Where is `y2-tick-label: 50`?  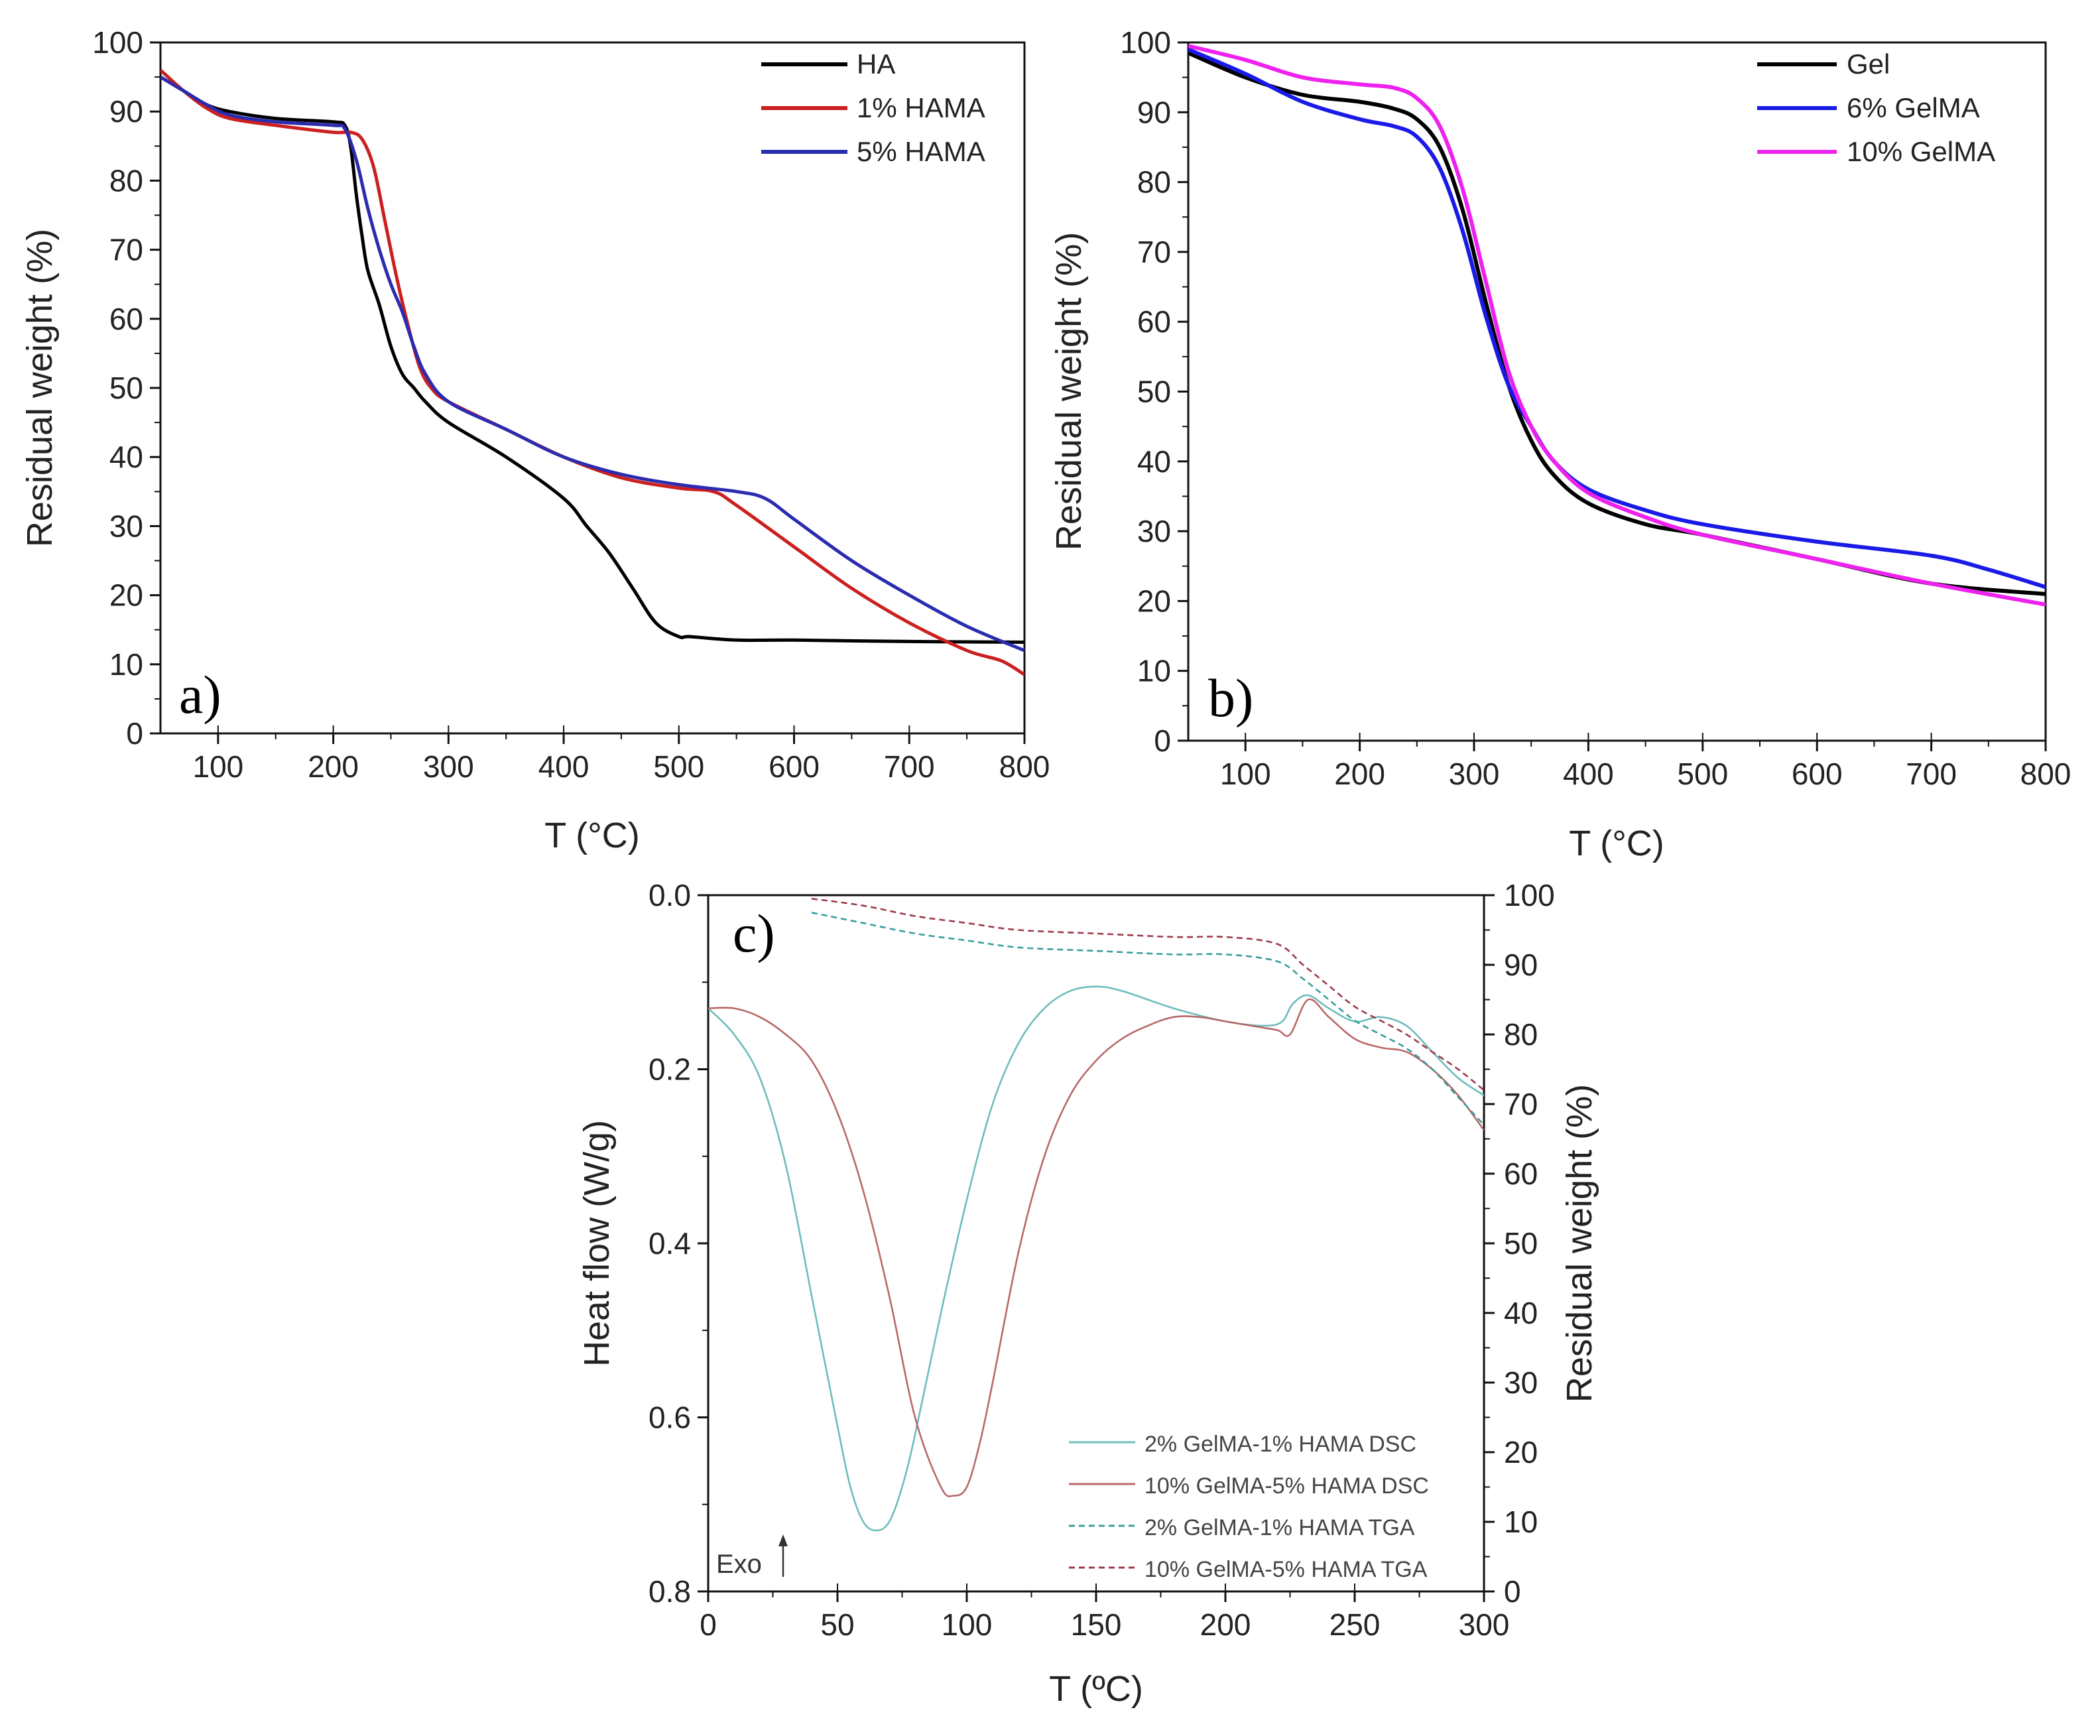 y2-tick-label: 50 is located at coordinates (1521, 1243).